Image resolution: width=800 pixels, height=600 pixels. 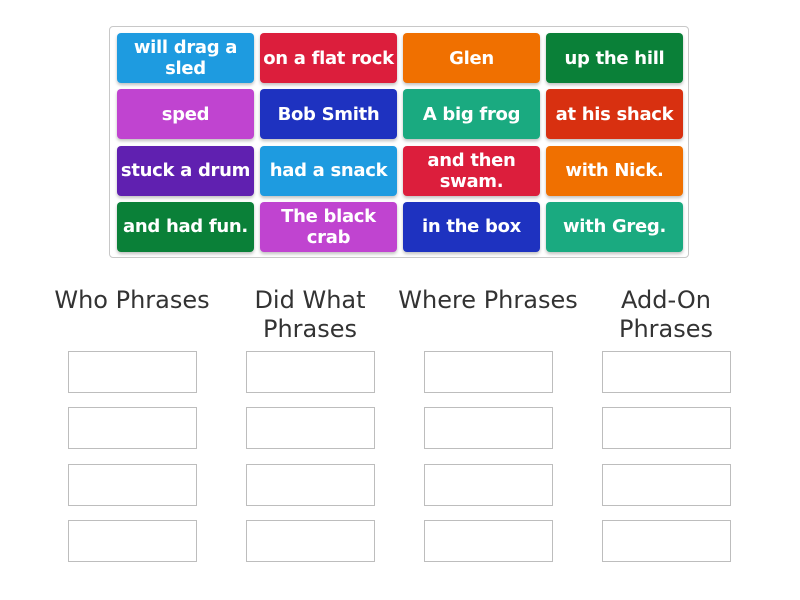 What do you see at coordinates (614, 114) in the screenshot?
I see `phrase-tile: at his shack` at bounding box center [614, 114].